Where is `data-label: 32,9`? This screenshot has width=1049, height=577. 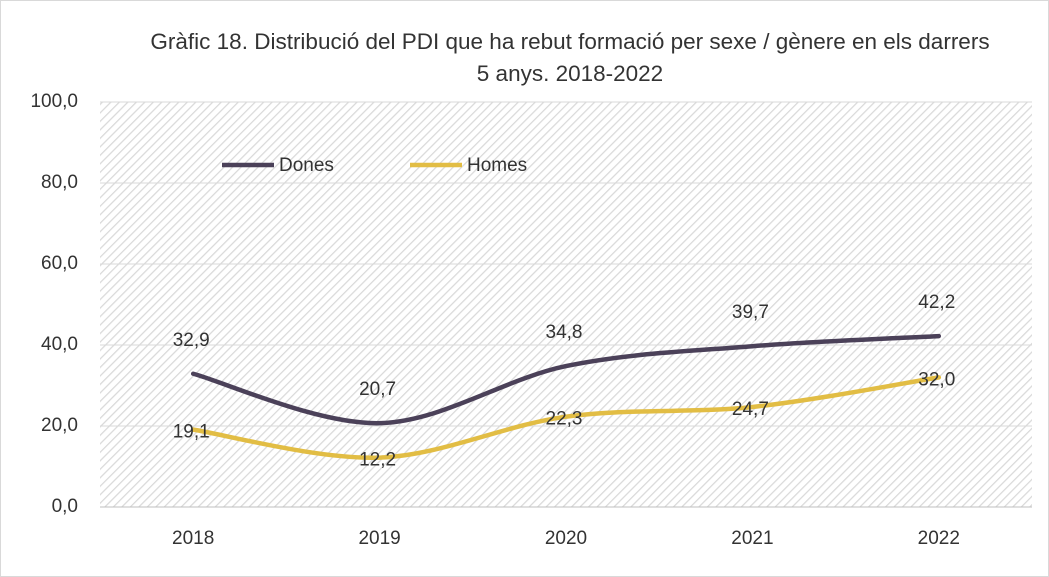
data-label: 32,9 is located at coordinates (191, 340).